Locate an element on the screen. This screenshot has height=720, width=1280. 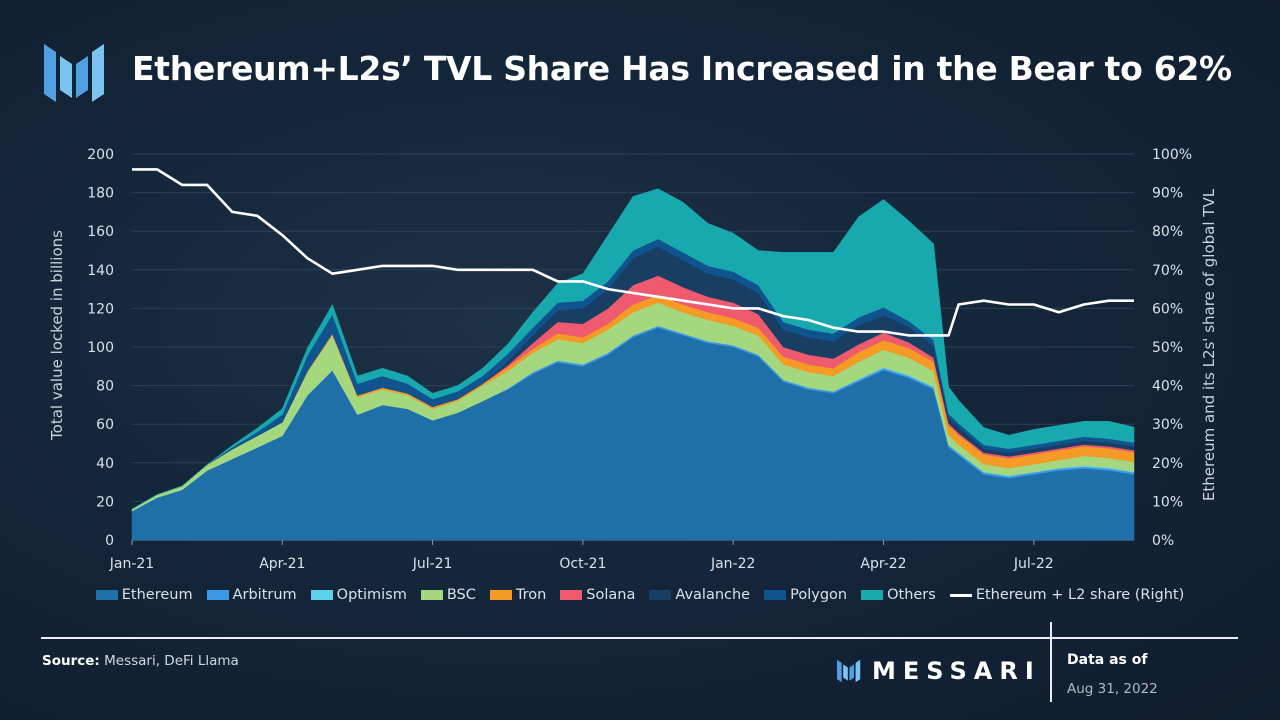
y2-tick-label: 70% is located at coordinates (1167, 271).